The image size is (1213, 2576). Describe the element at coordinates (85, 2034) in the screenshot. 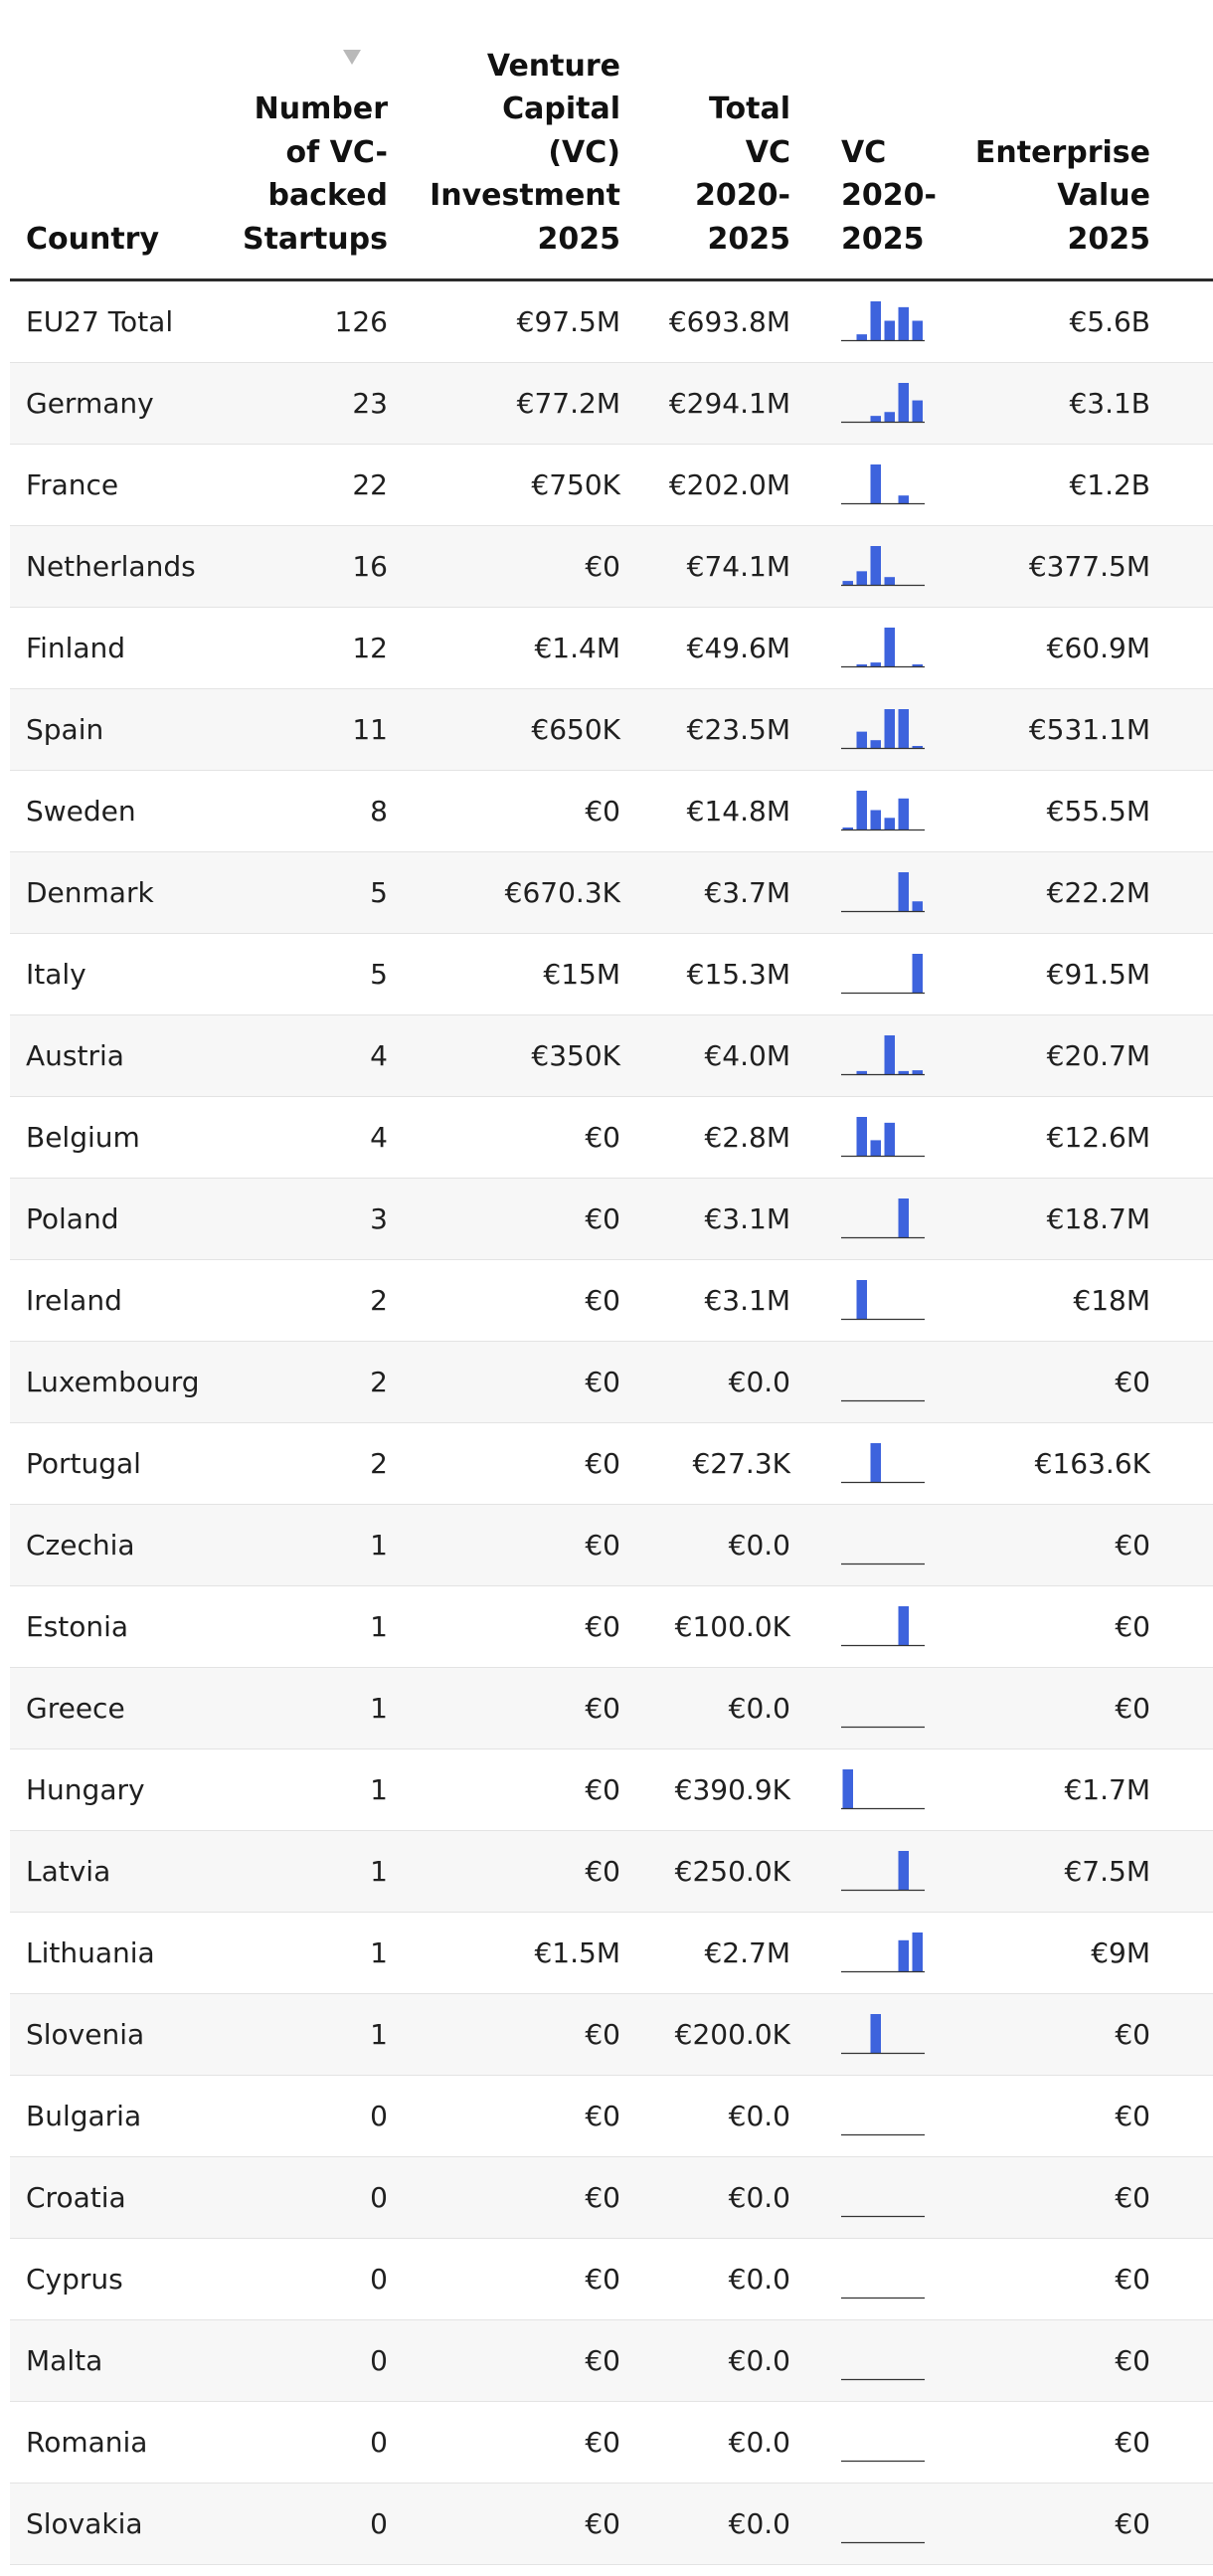

I see `country-cell: Slovenia` at that location.